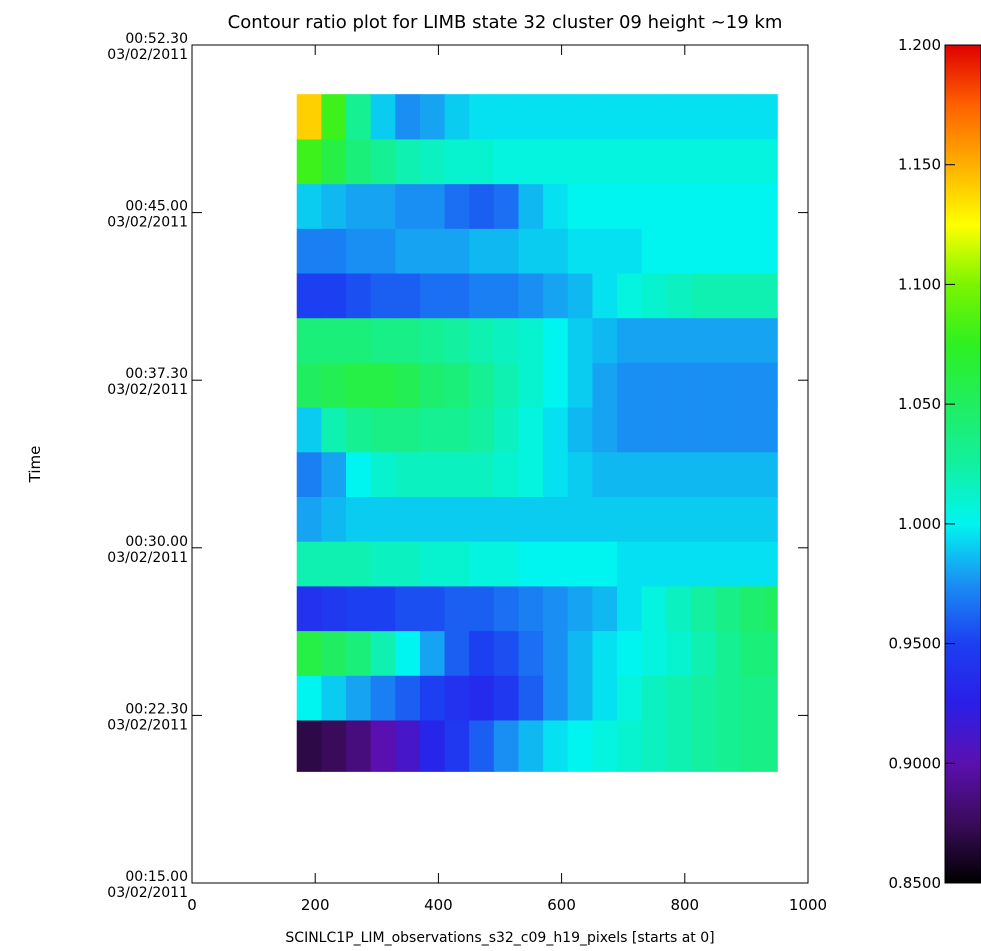  What do you see at coordinates (156, 374) in the screenshot?
I see `y-tick-time-label: 00:37.30` at bounding box center [156, 374].